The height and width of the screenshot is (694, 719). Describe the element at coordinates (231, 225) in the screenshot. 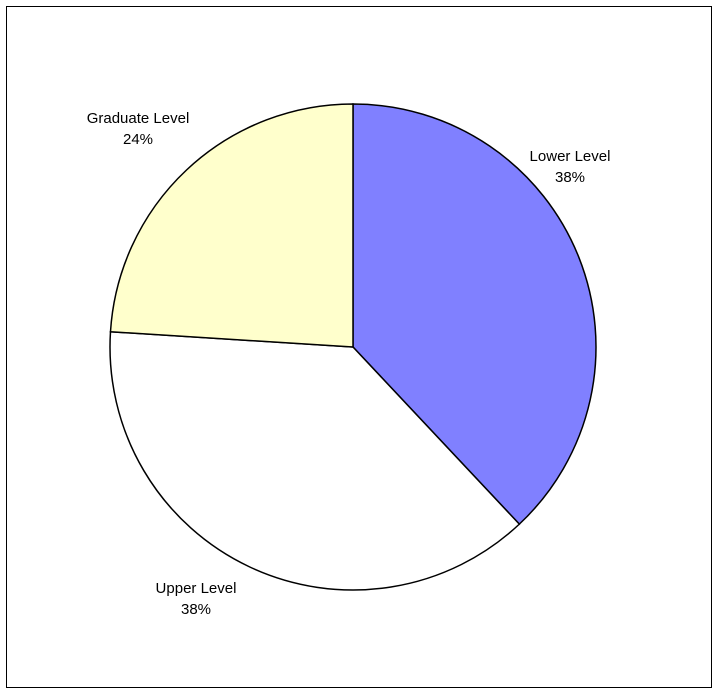

I see `pie-slice-graduate-level` at that location.